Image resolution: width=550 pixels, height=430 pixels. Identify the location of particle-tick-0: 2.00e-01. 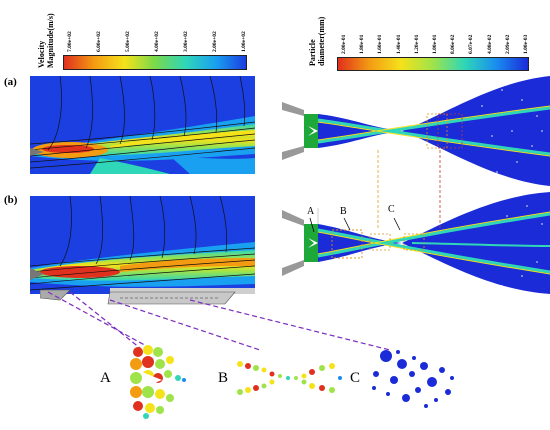
(344, 44).